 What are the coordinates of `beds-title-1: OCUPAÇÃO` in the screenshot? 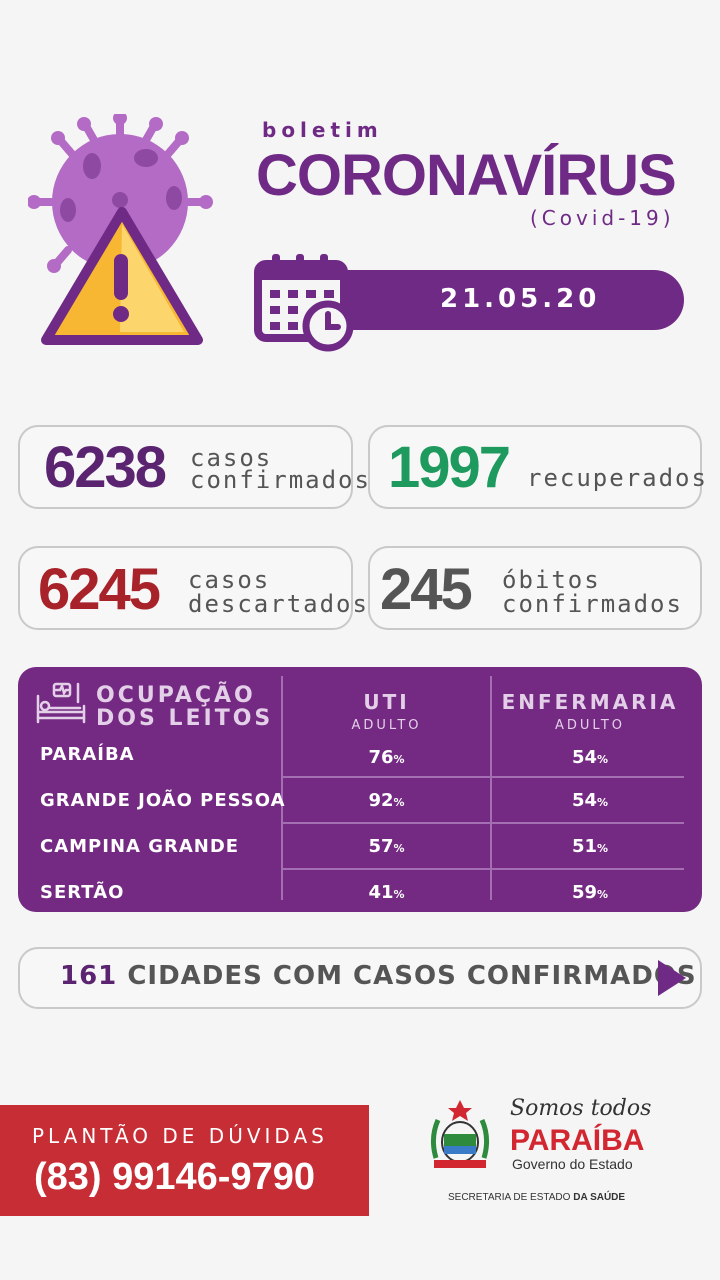 It's located at (176, 695).